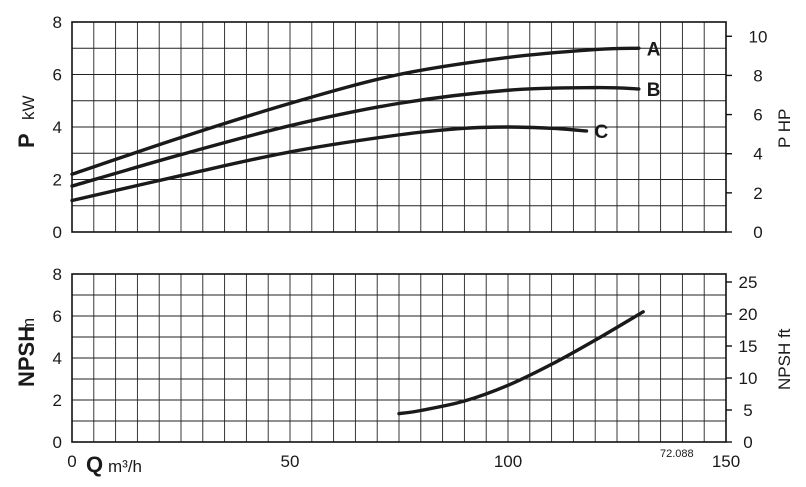 The image size is (806, 487). What do you see at coordinates (748, 314) in the screenshot?
I see `npsh-ft-tick: 20` at bounding box center [748, 314].